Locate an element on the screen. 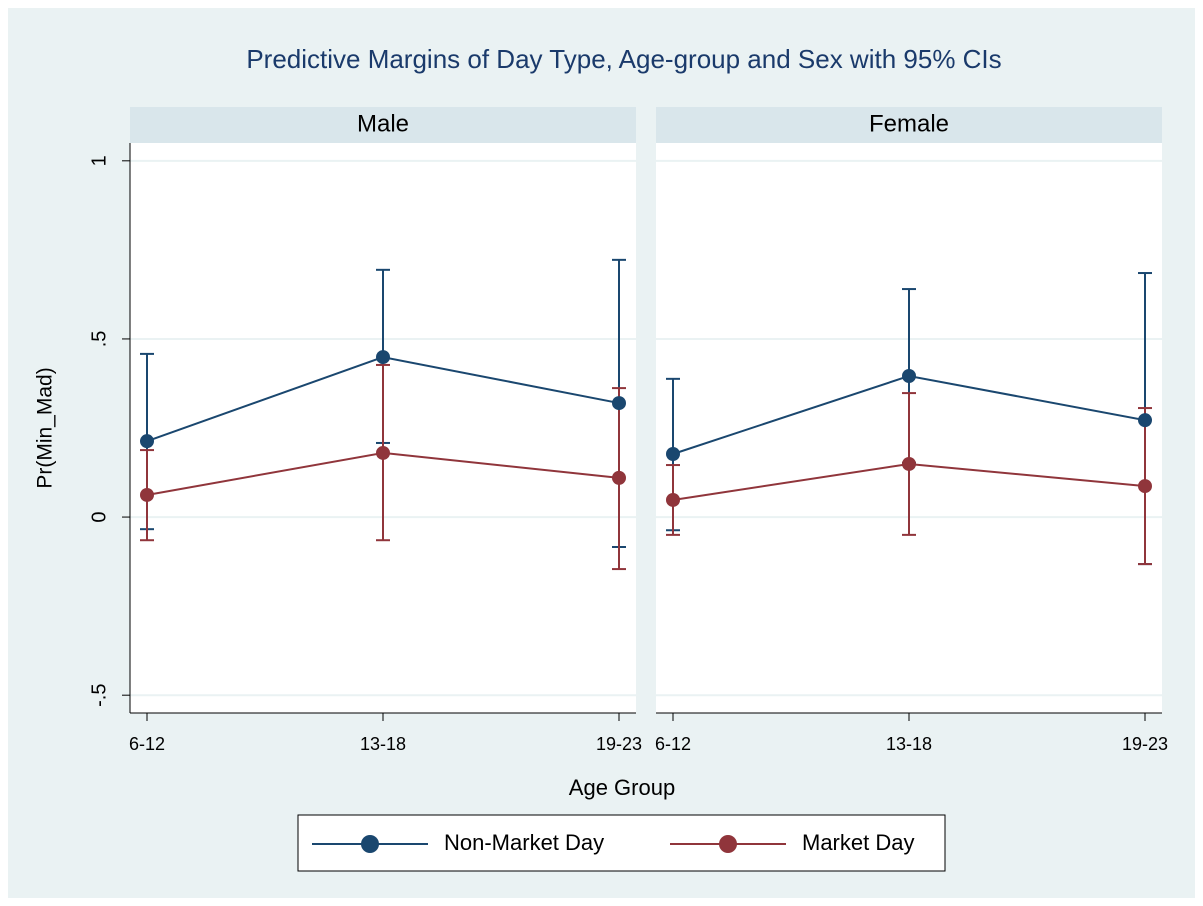 The height and width of the screenshot is (906, 1203). y-tick-label: 1 is located at coordinates (99, 160).